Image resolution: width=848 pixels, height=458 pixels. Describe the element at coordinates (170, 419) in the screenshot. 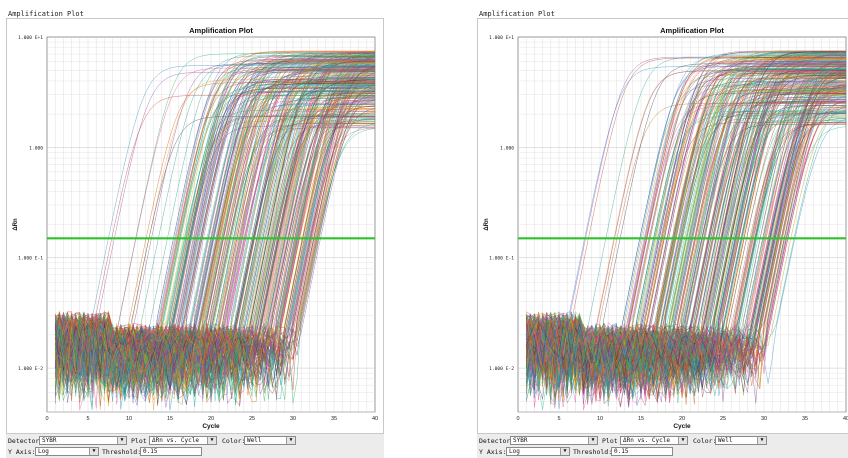

I see `x-tick-label: 15` at that location.